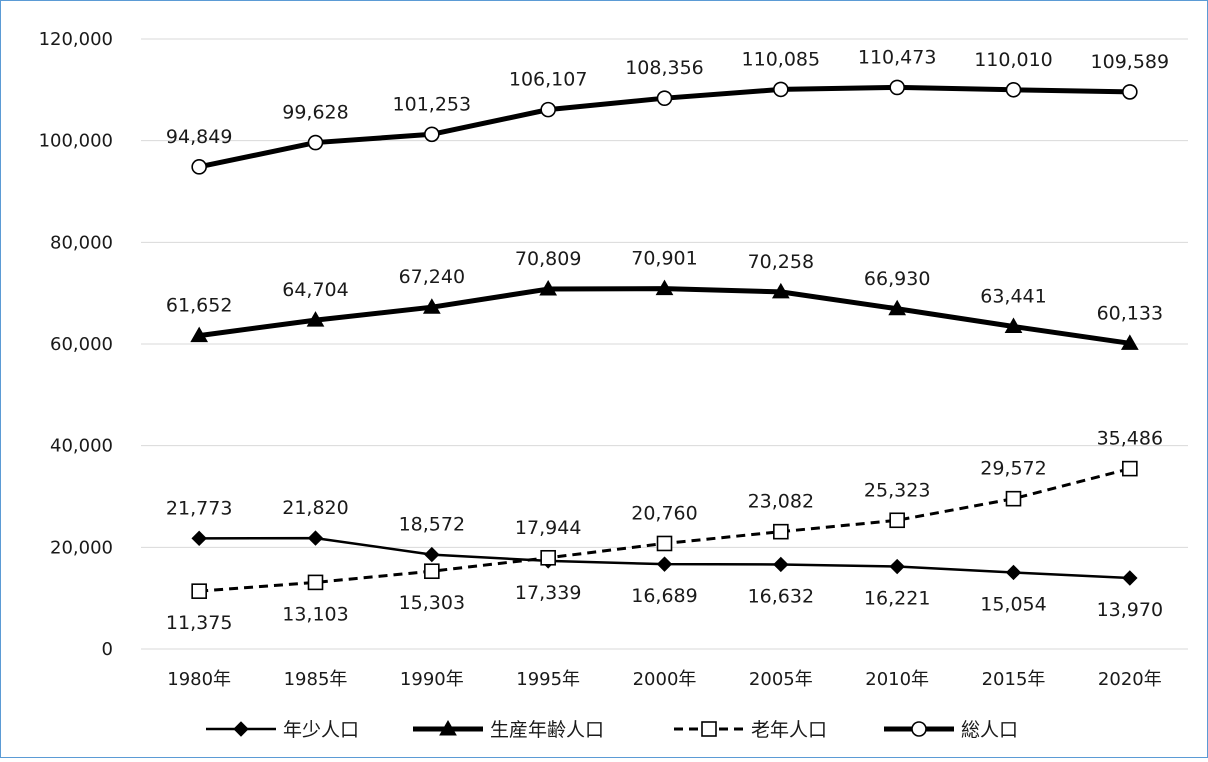  Describe the element at coordinates (241, 729) in the screenshot. I see `legend-marker-youth` at that location.